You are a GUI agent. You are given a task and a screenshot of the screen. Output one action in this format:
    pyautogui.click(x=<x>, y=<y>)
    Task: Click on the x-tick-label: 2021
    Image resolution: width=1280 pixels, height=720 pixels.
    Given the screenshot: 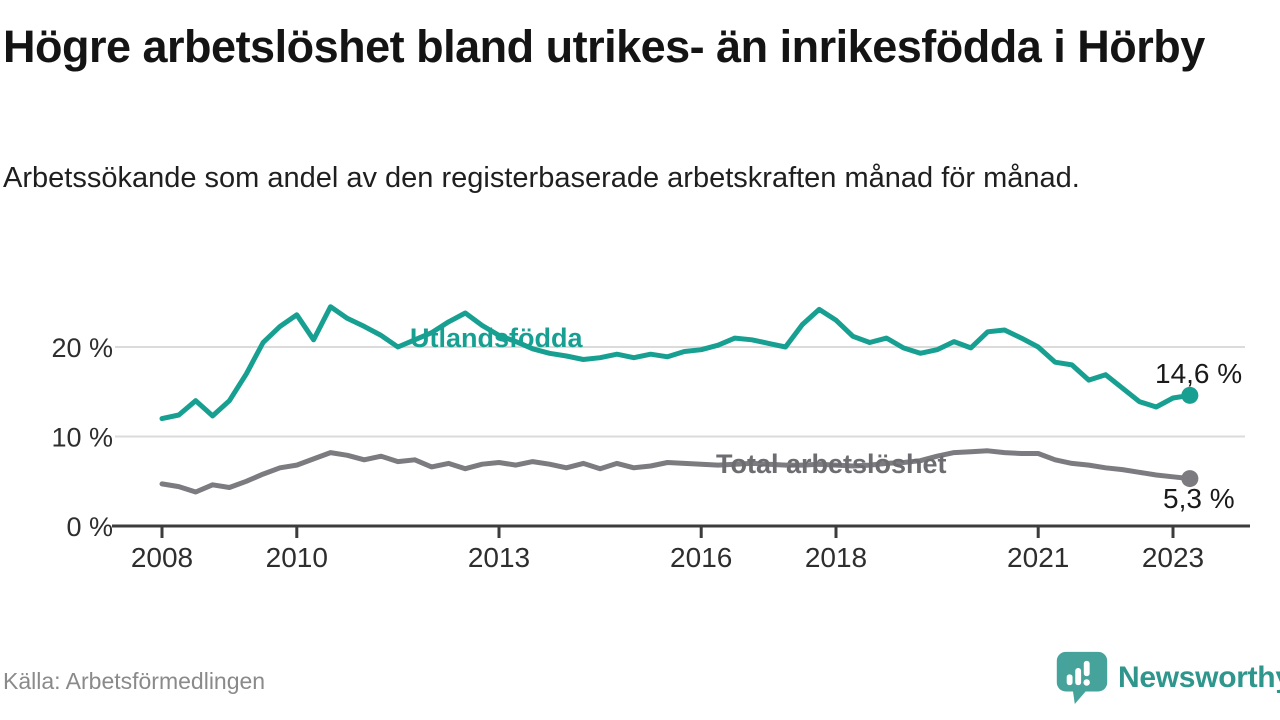 What is the action you would take?
    pyautogui.click(x=1038, y=557)
    